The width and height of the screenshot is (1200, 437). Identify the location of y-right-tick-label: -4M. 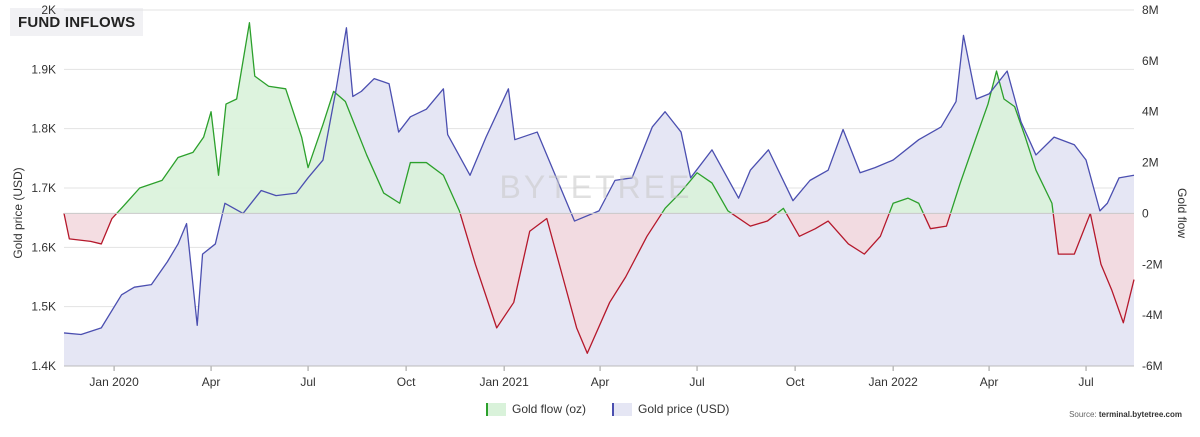
(1152, 315).